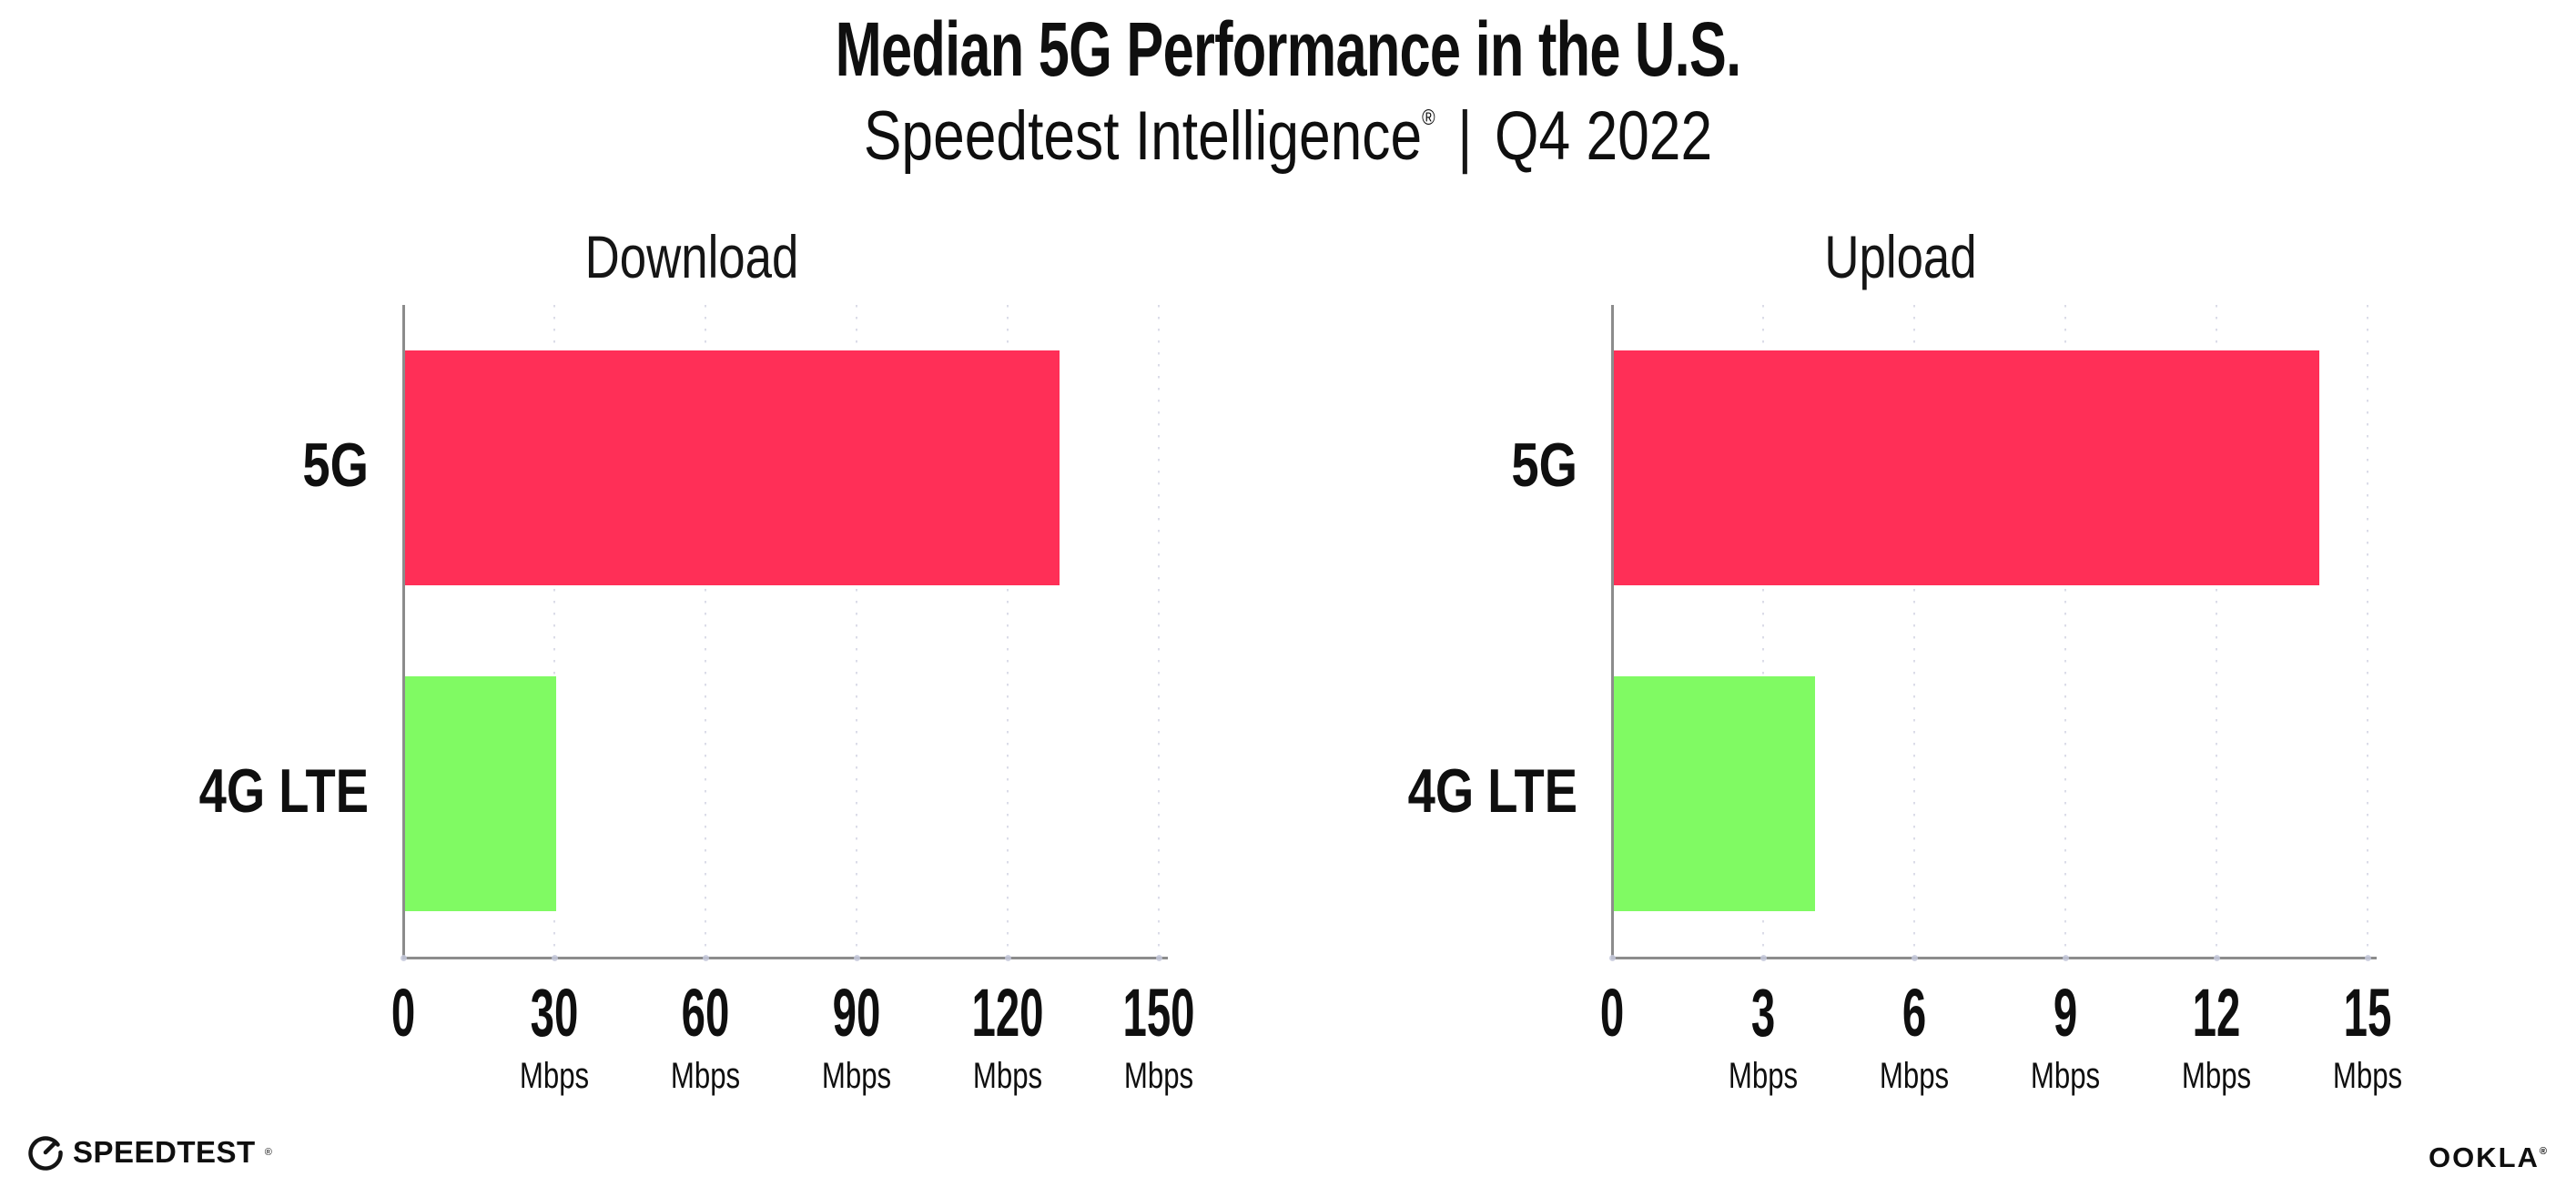  Describe the element at coordinates (691, 257) in the screenshot. I see `chart-title-download: Download` at that location.